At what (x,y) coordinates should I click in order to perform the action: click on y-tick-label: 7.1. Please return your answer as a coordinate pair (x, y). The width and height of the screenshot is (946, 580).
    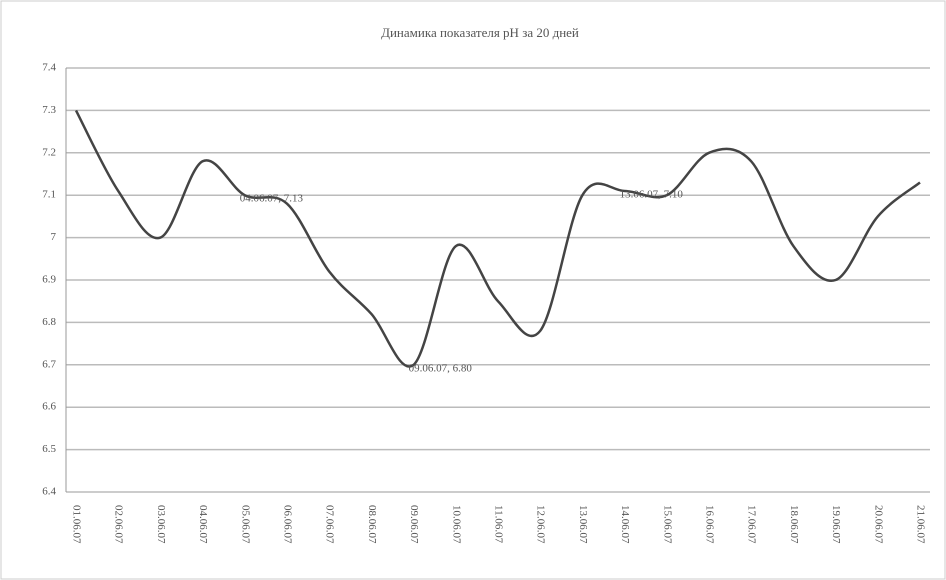
    Looking at the image, I should click on (49, 195).